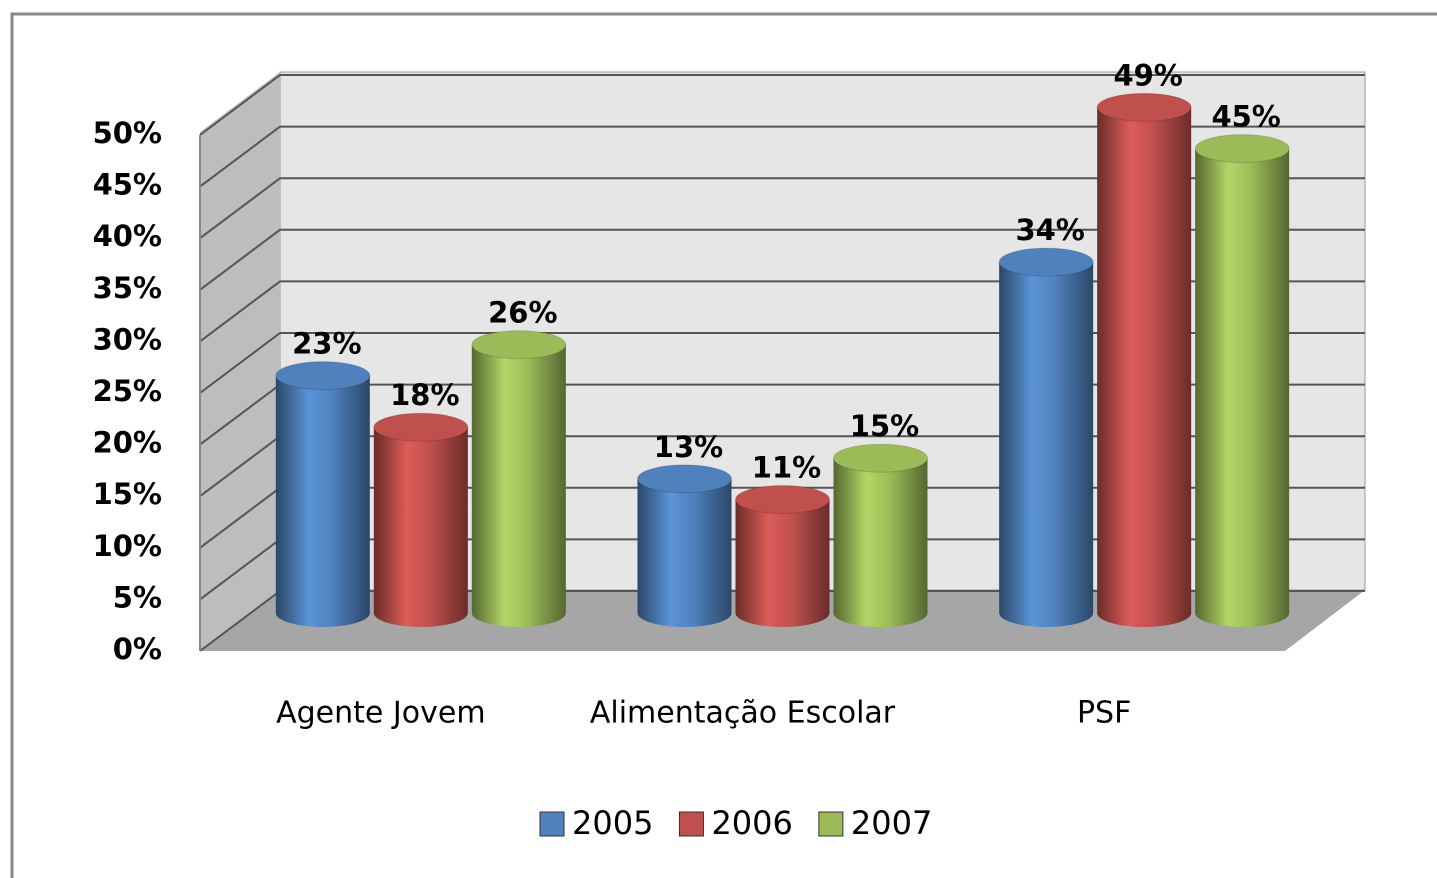 This screenshot has height=878, width=1437. Describe the element at coordinates (240, 361) in the screenshot. I see `side-wall` at that location.